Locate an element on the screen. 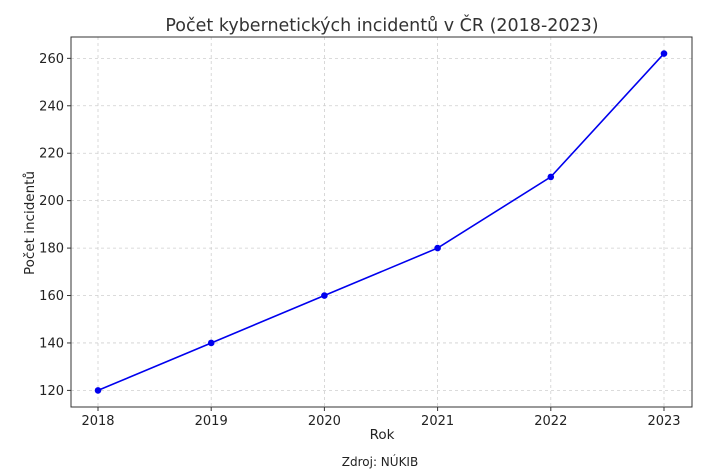  x-tick-label: 2022 is located at coordinates (550, 421).